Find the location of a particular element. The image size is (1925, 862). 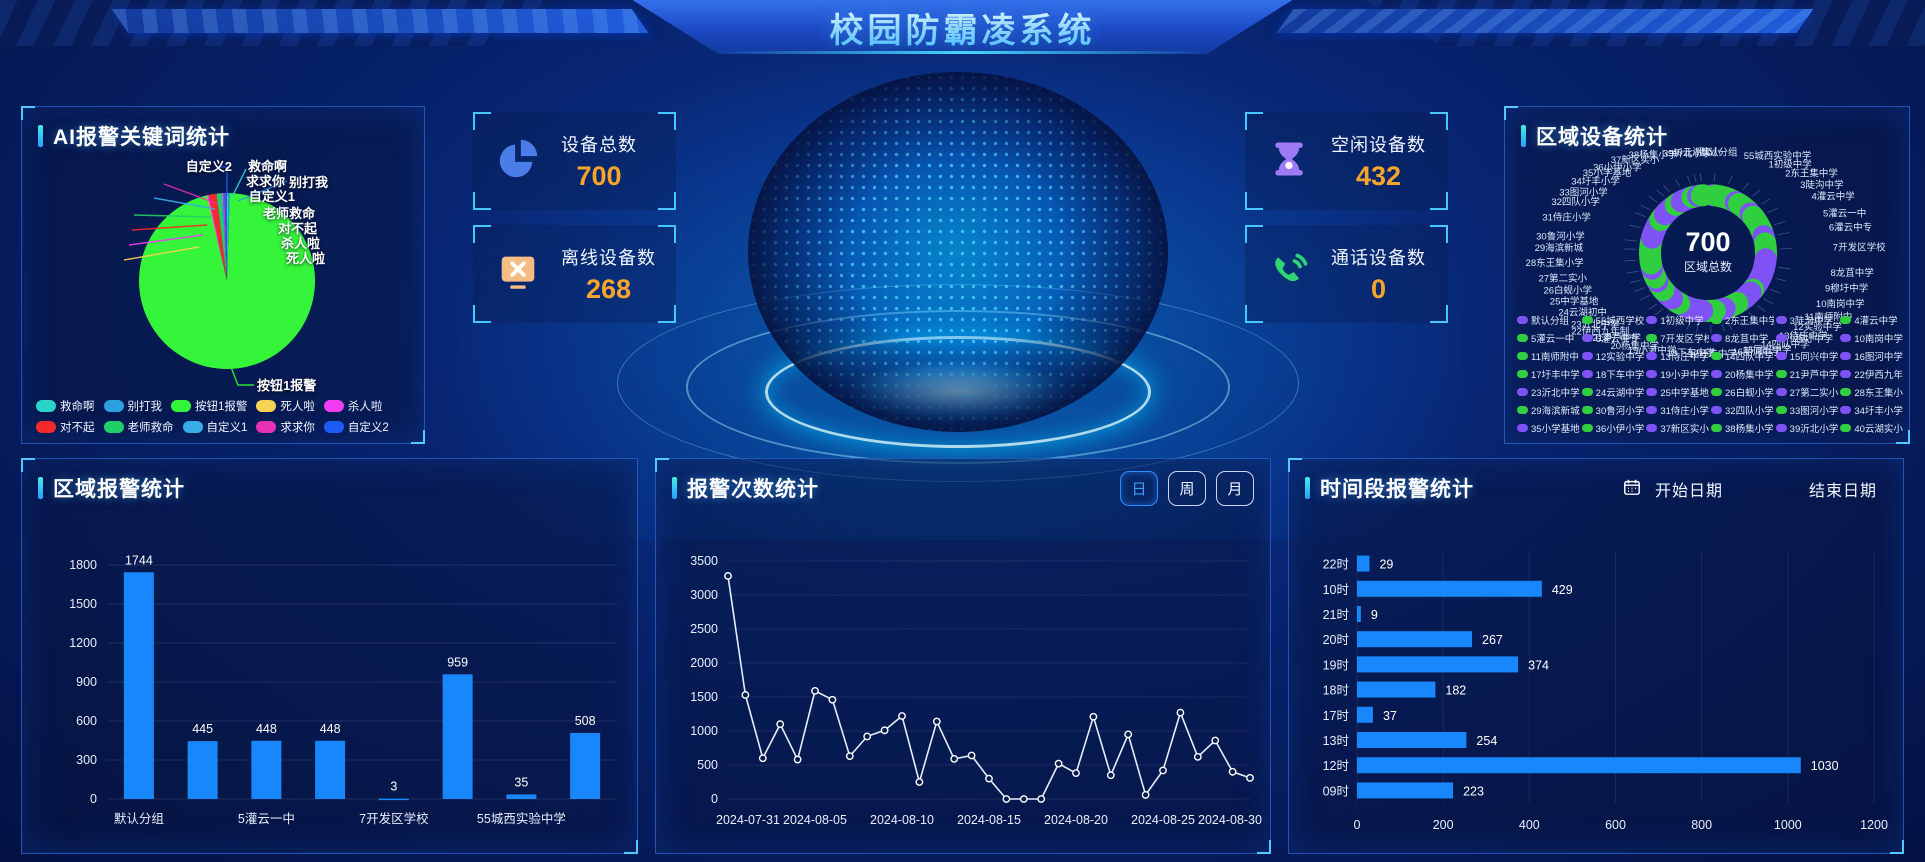

legend-item: 1初级中学 is located at coordinates (1677, 320).